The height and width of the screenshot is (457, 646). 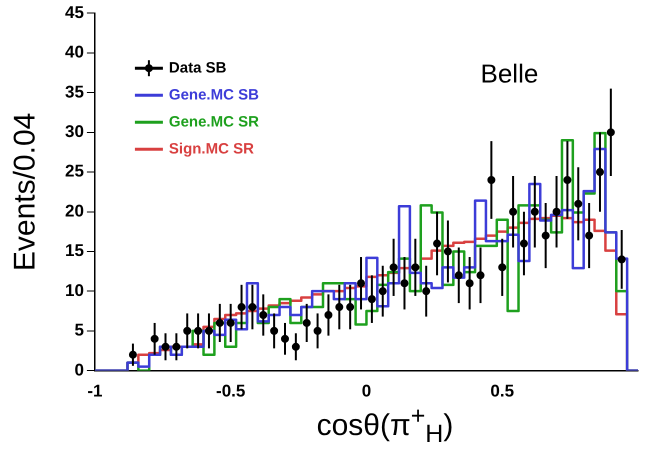 What do you see at coordinates (509, 73) in the screenshot?
I see `annotation: Belle` at bounding box center [509, 73].